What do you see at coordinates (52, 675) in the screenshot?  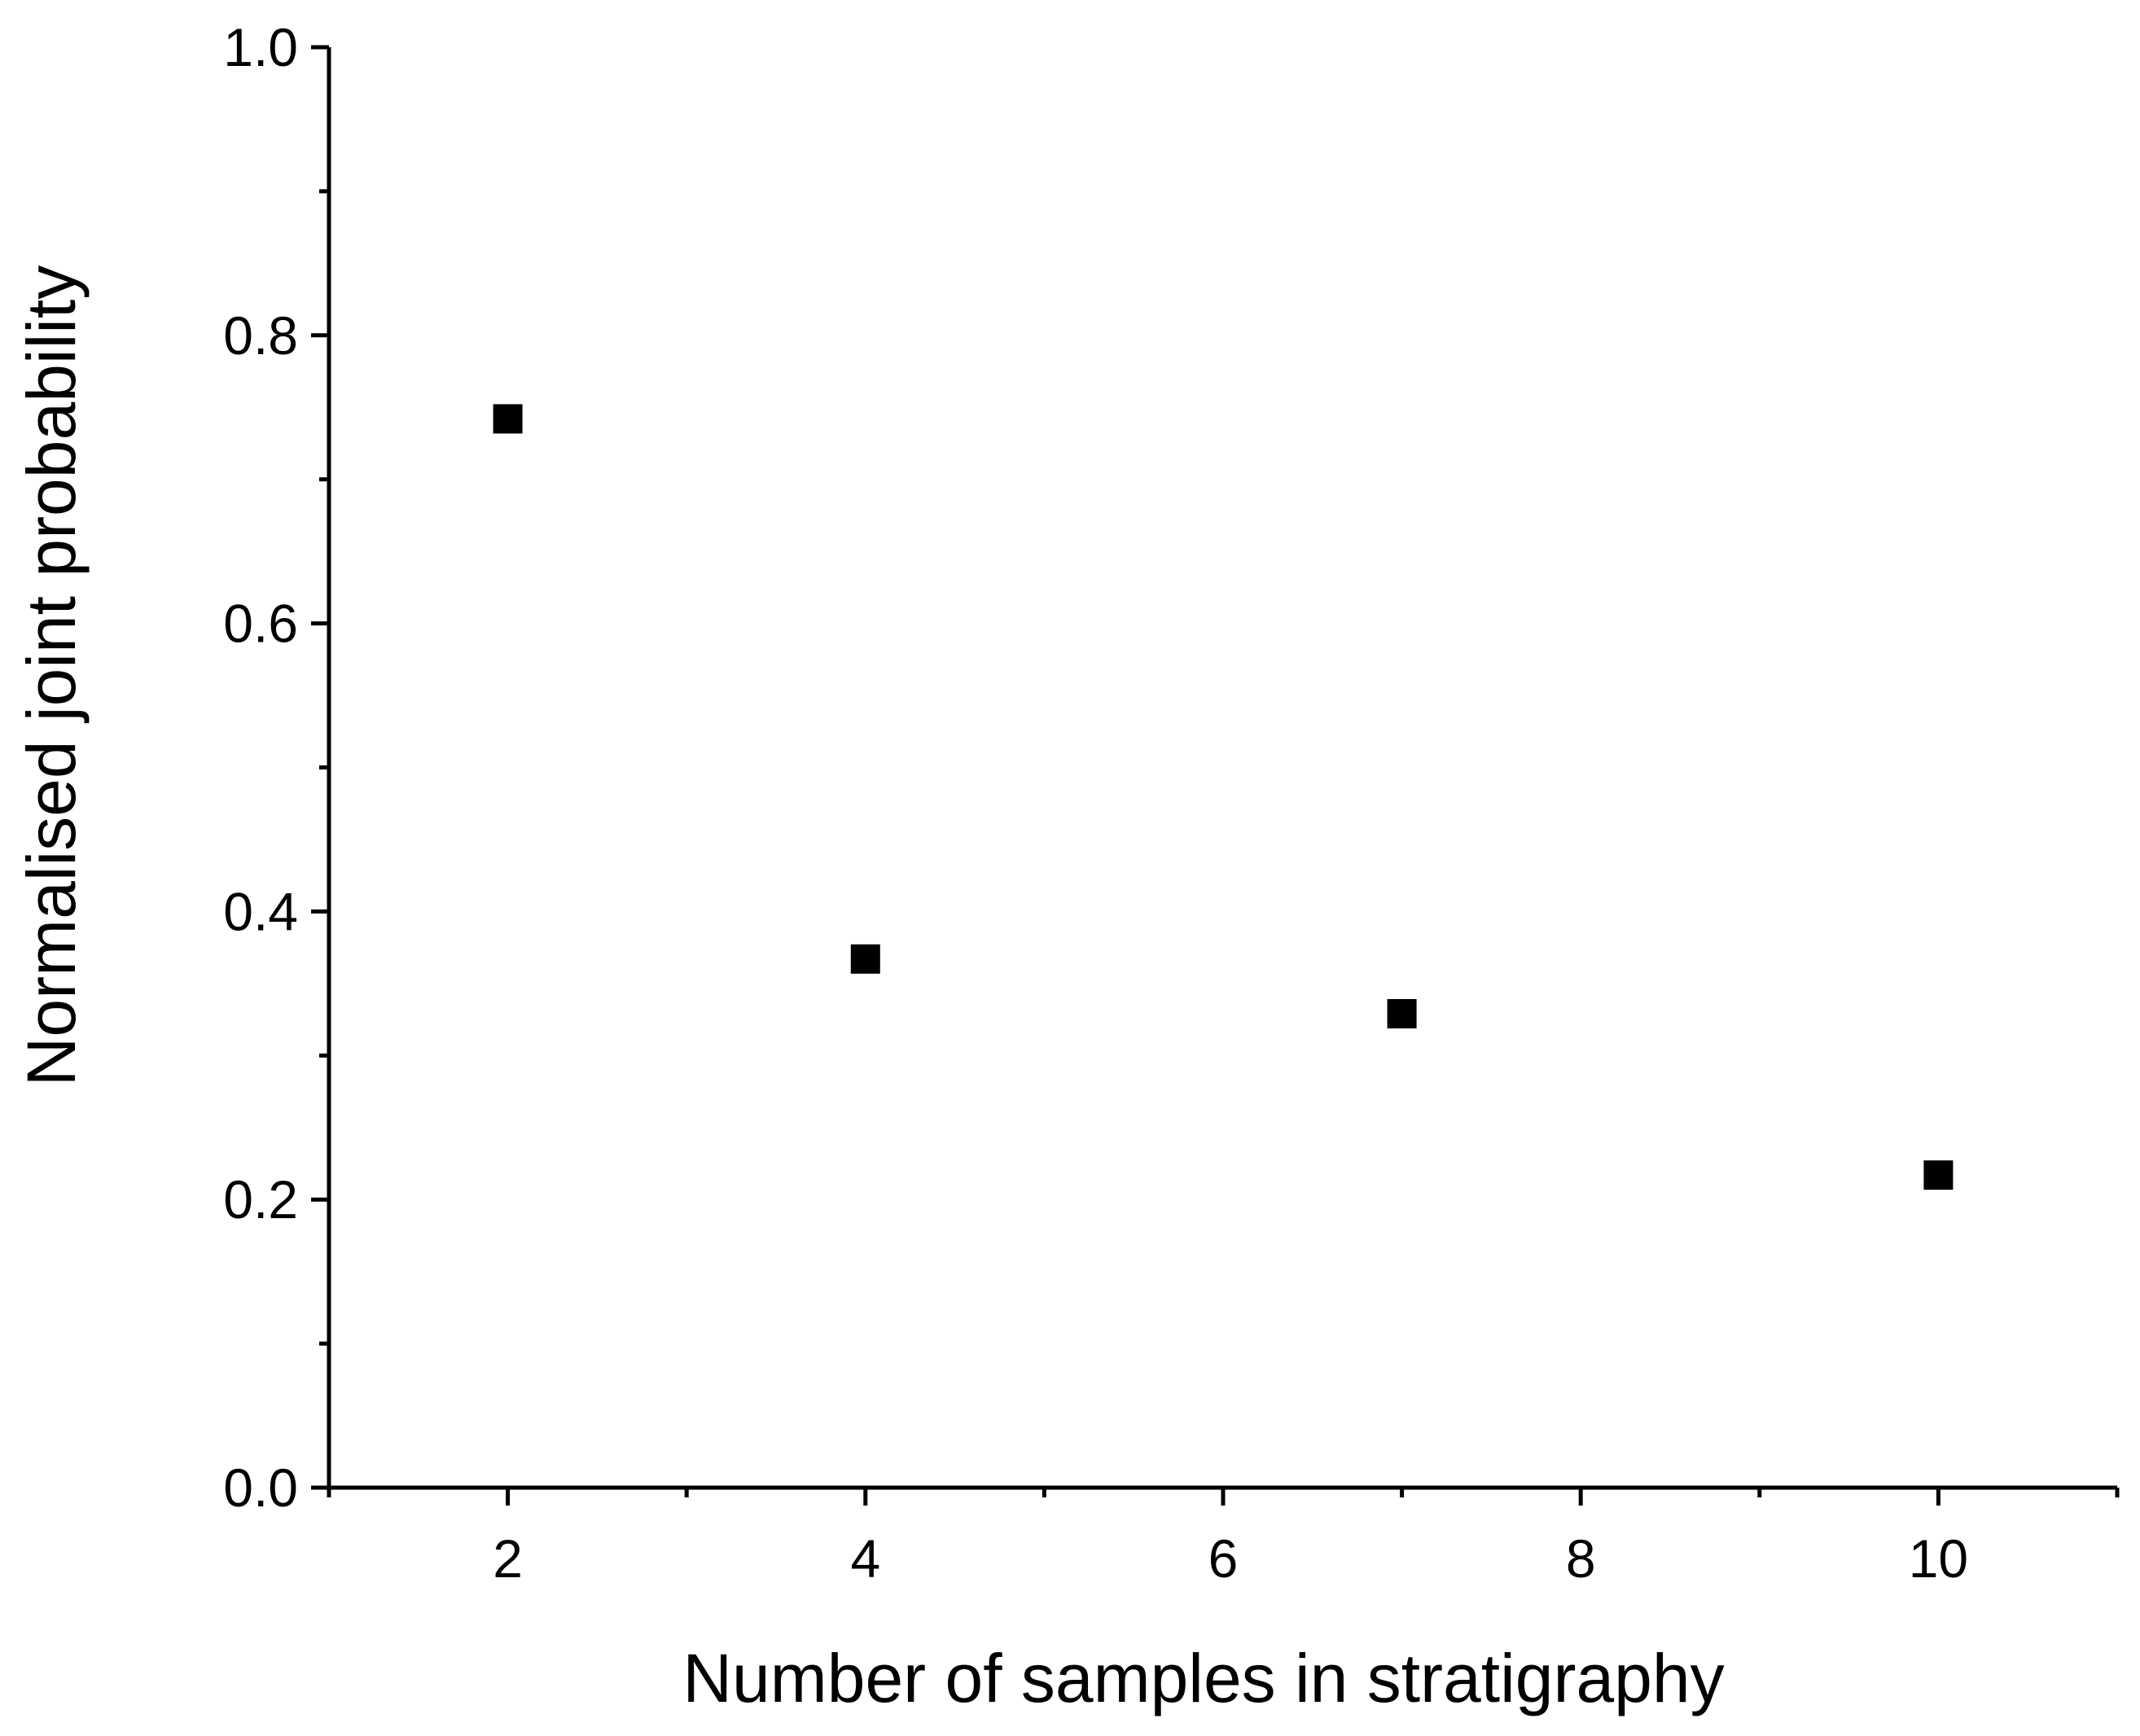 I see `y-axis-title: Normalised joint probability` at bounding box center [52, 675].